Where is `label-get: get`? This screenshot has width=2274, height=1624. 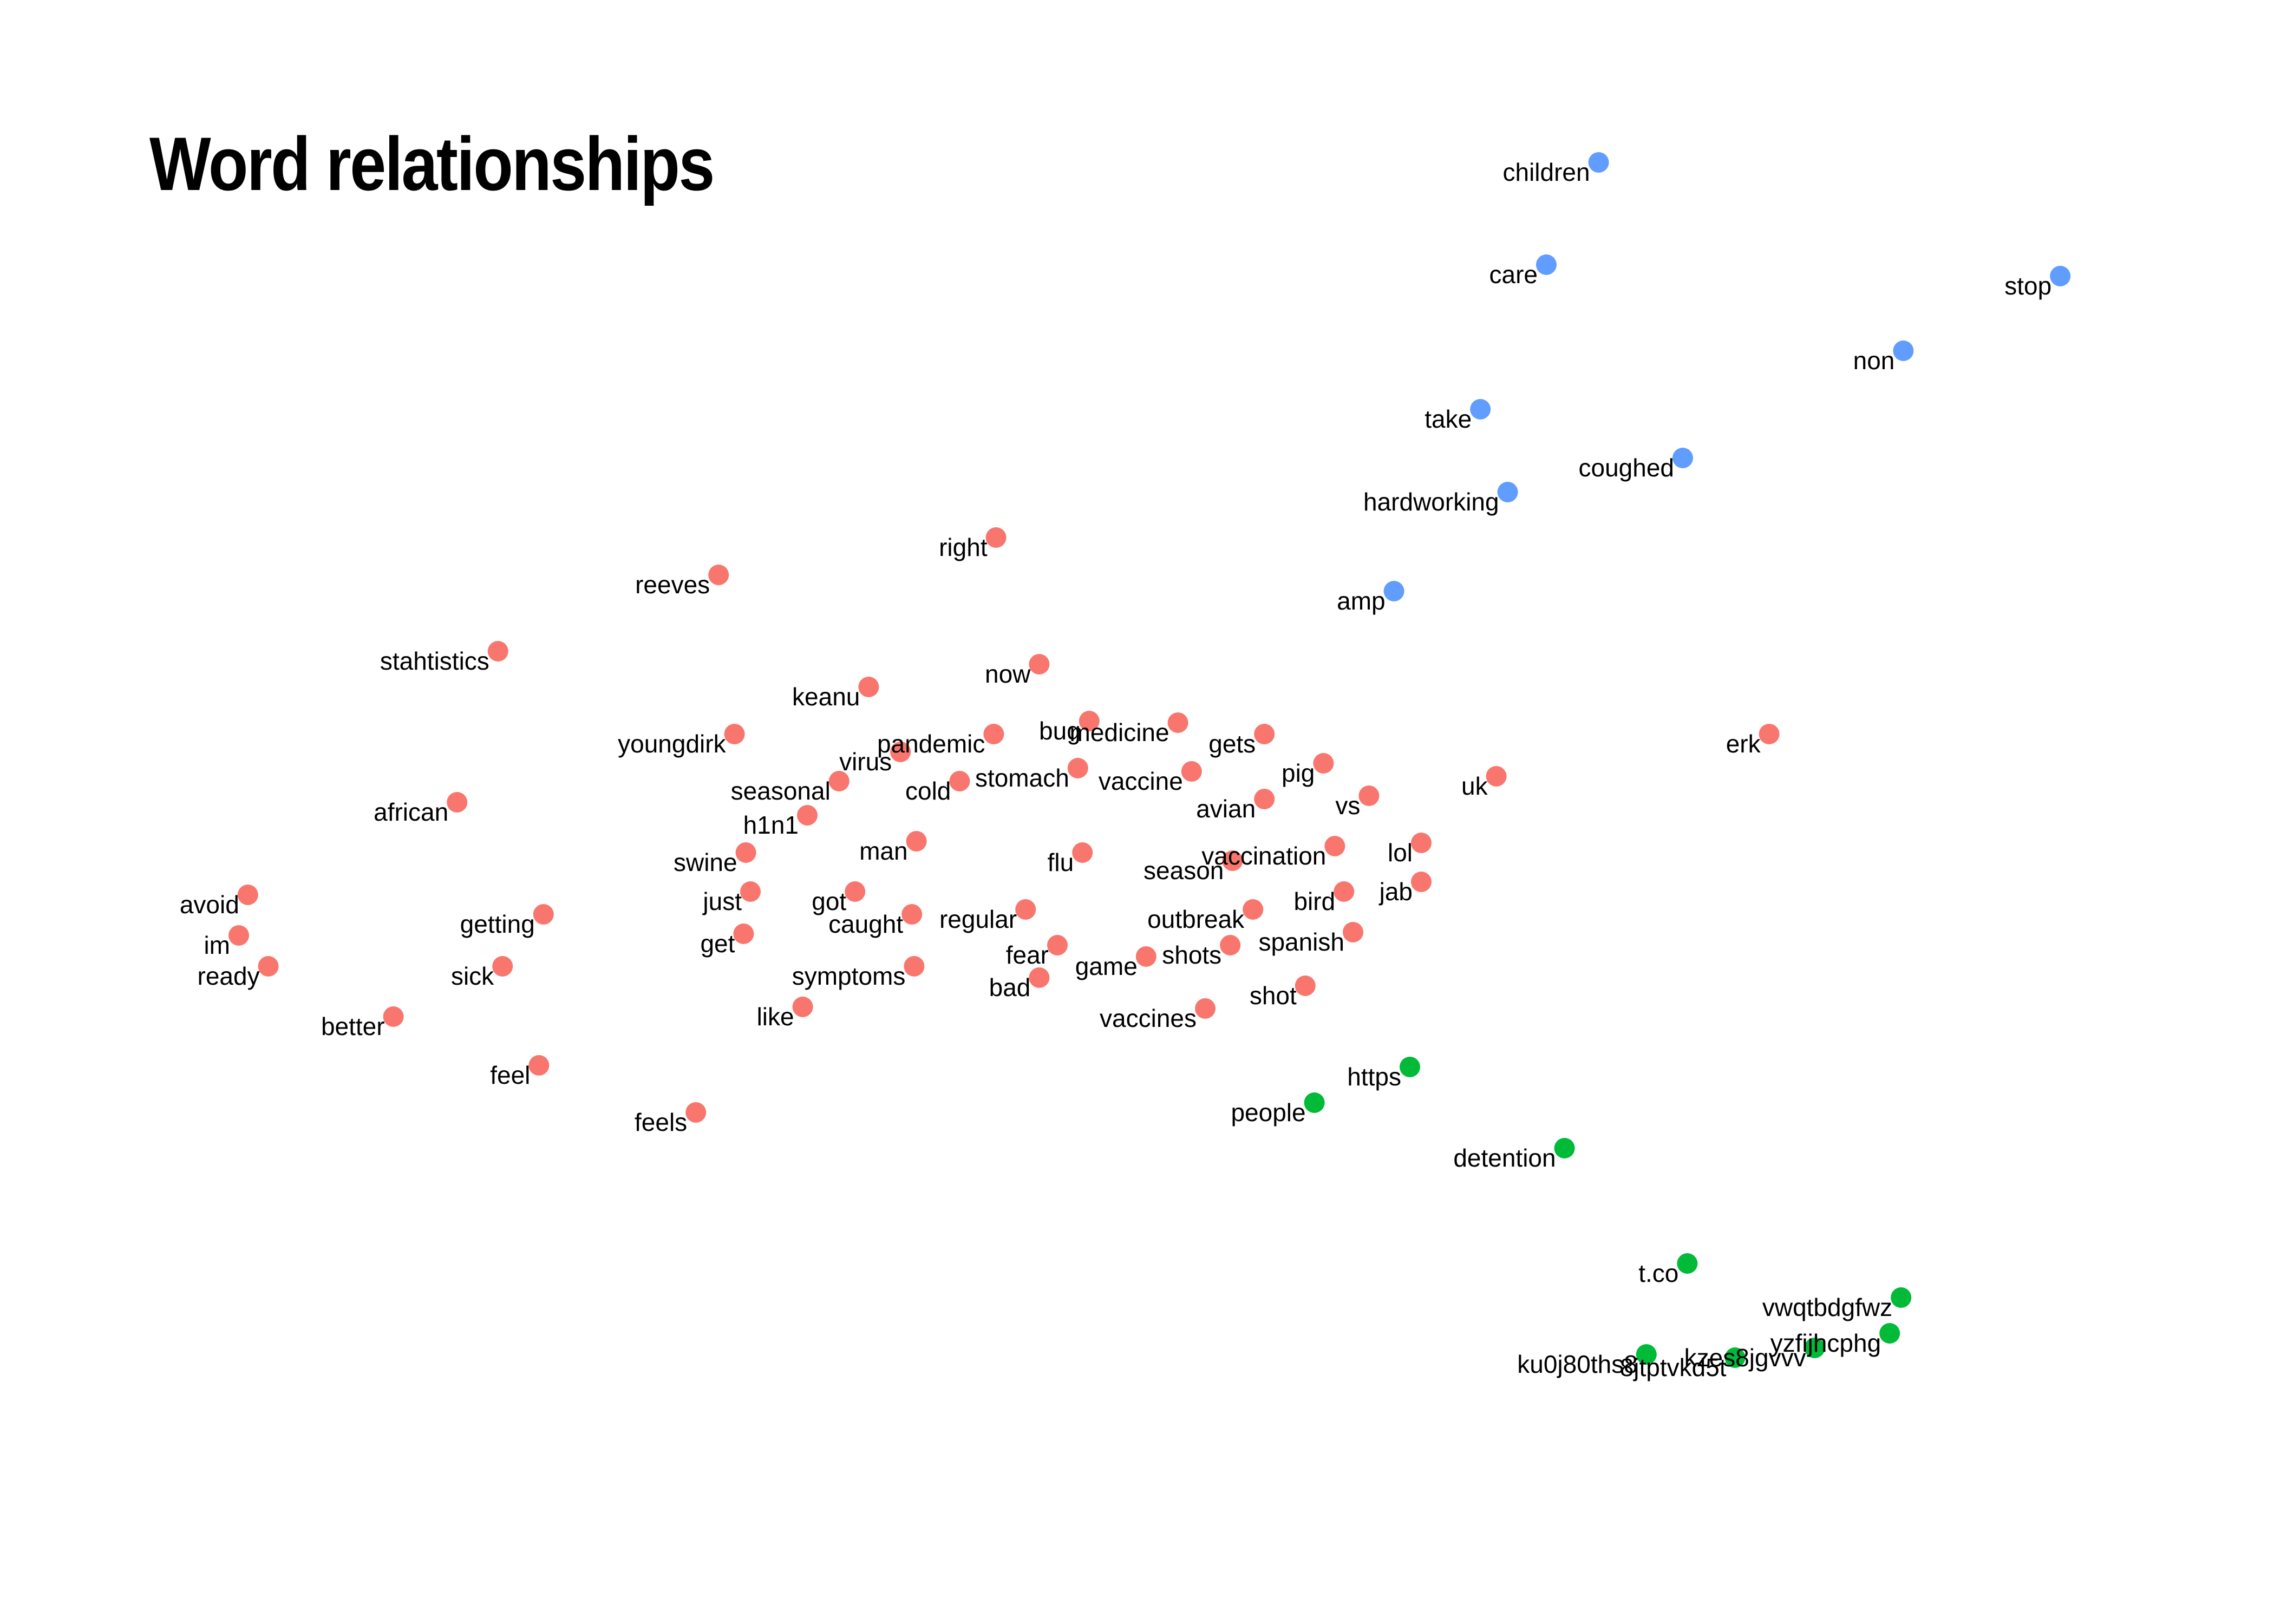 label-get: get is located at coordinates (718, 943).